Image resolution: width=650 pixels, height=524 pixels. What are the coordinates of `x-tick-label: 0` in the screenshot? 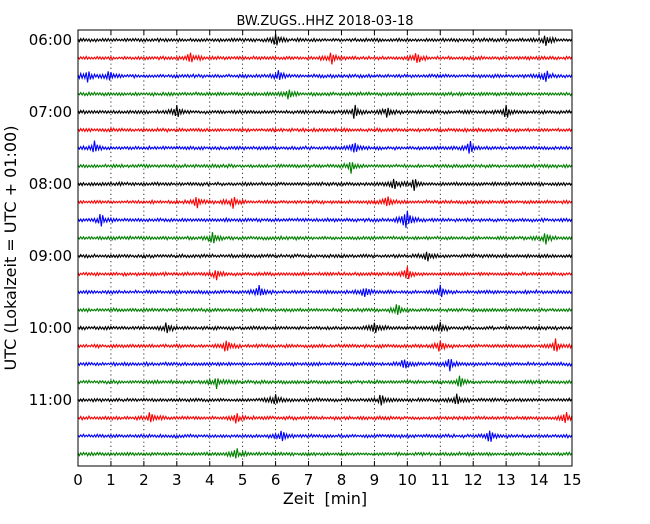 It's located at (78, 480).